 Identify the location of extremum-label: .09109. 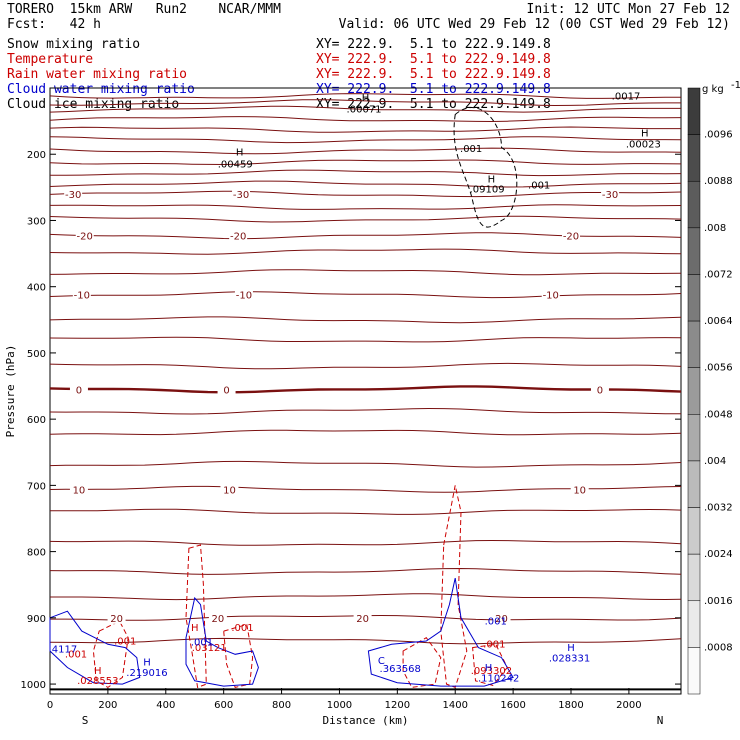
(487, 190).